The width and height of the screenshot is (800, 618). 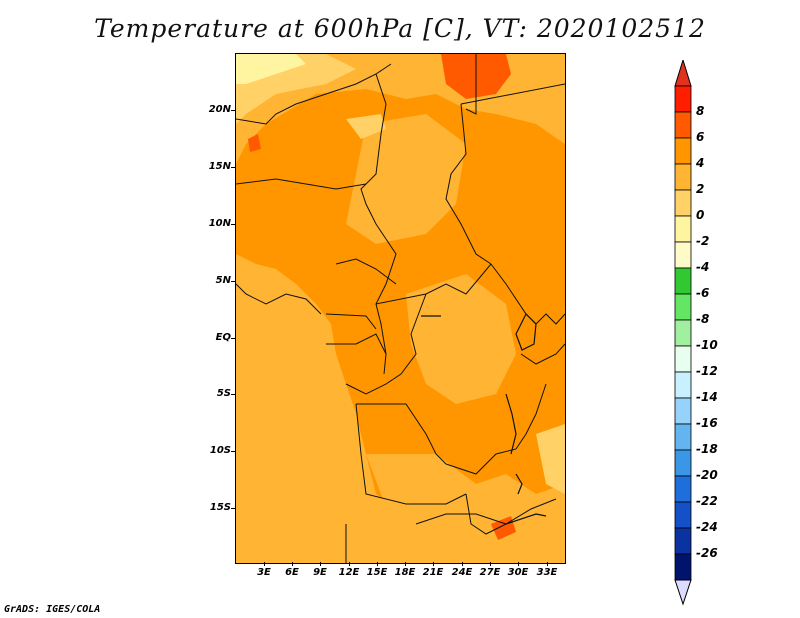 I want to click on colorbar-label: -18, so click(x=707, y=449).